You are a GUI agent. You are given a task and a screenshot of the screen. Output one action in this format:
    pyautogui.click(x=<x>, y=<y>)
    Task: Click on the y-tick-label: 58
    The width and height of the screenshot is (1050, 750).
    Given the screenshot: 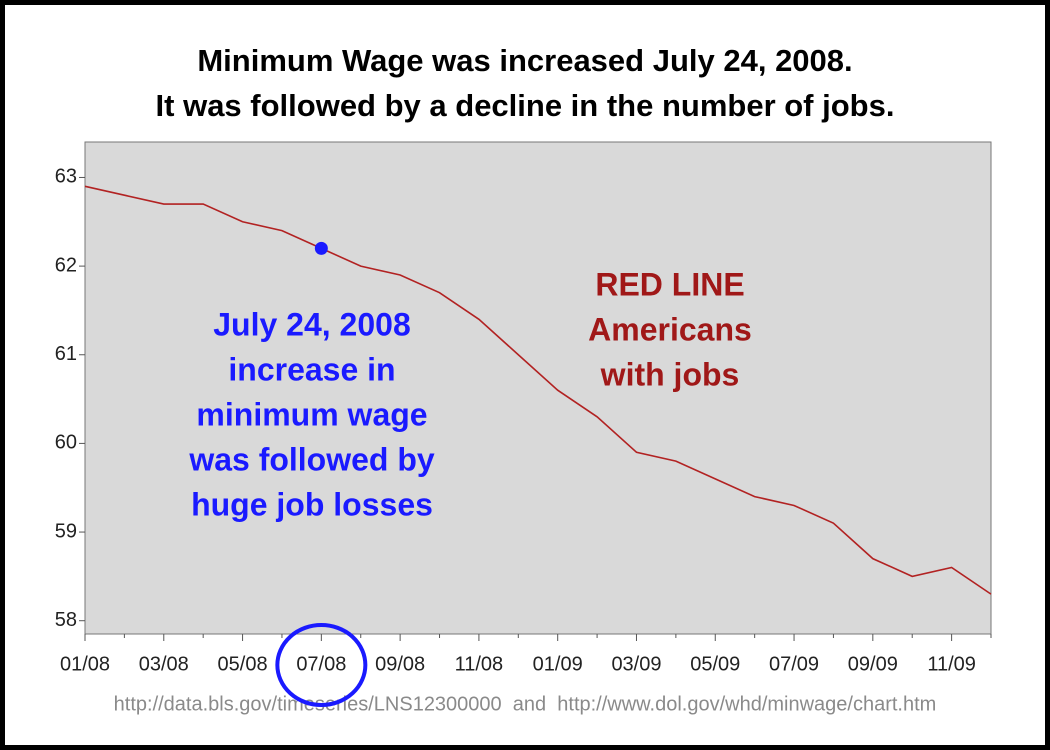 What is the action you would take?
    pyautogui.click(x=66, y=620)
    